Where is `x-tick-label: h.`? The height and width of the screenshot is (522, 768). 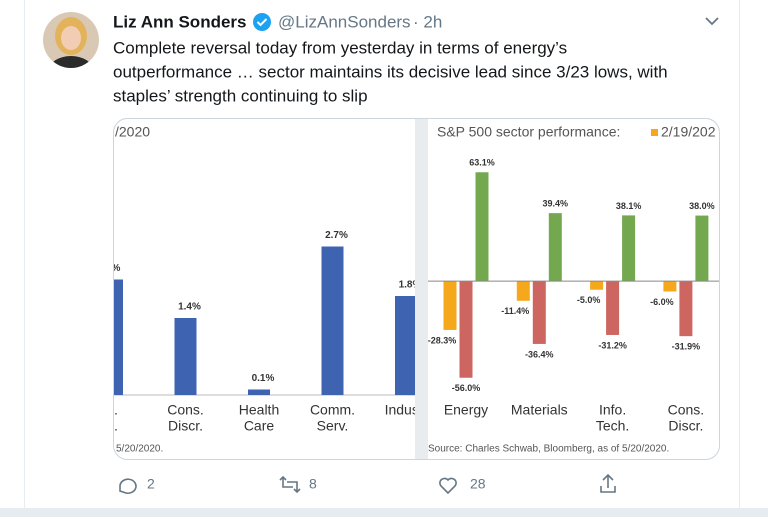
x-tick-label: h. is located at coordinates (112, 426).